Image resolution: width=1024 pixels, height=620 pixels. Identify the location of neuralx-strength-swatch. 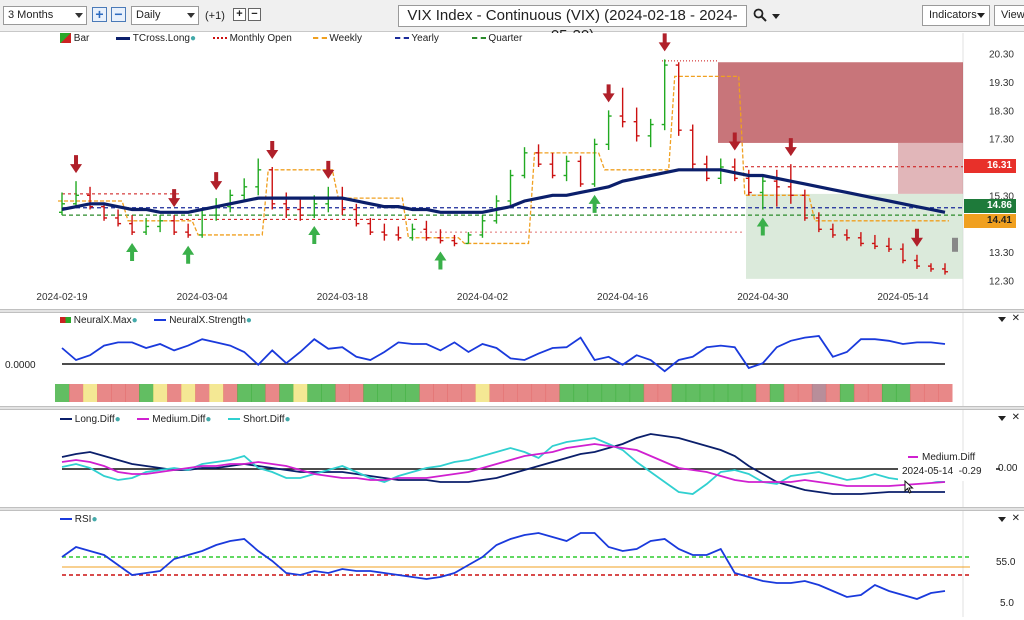
(160, 320).